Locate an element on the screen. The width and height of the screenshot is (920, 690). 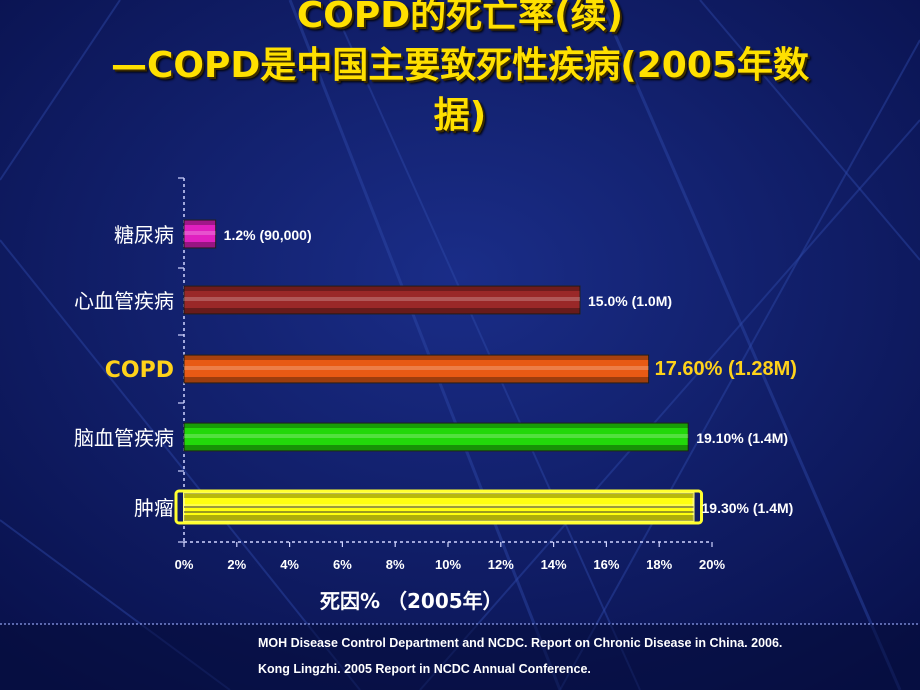
x-tick-label: 16% is located at coordinates (606, 564).